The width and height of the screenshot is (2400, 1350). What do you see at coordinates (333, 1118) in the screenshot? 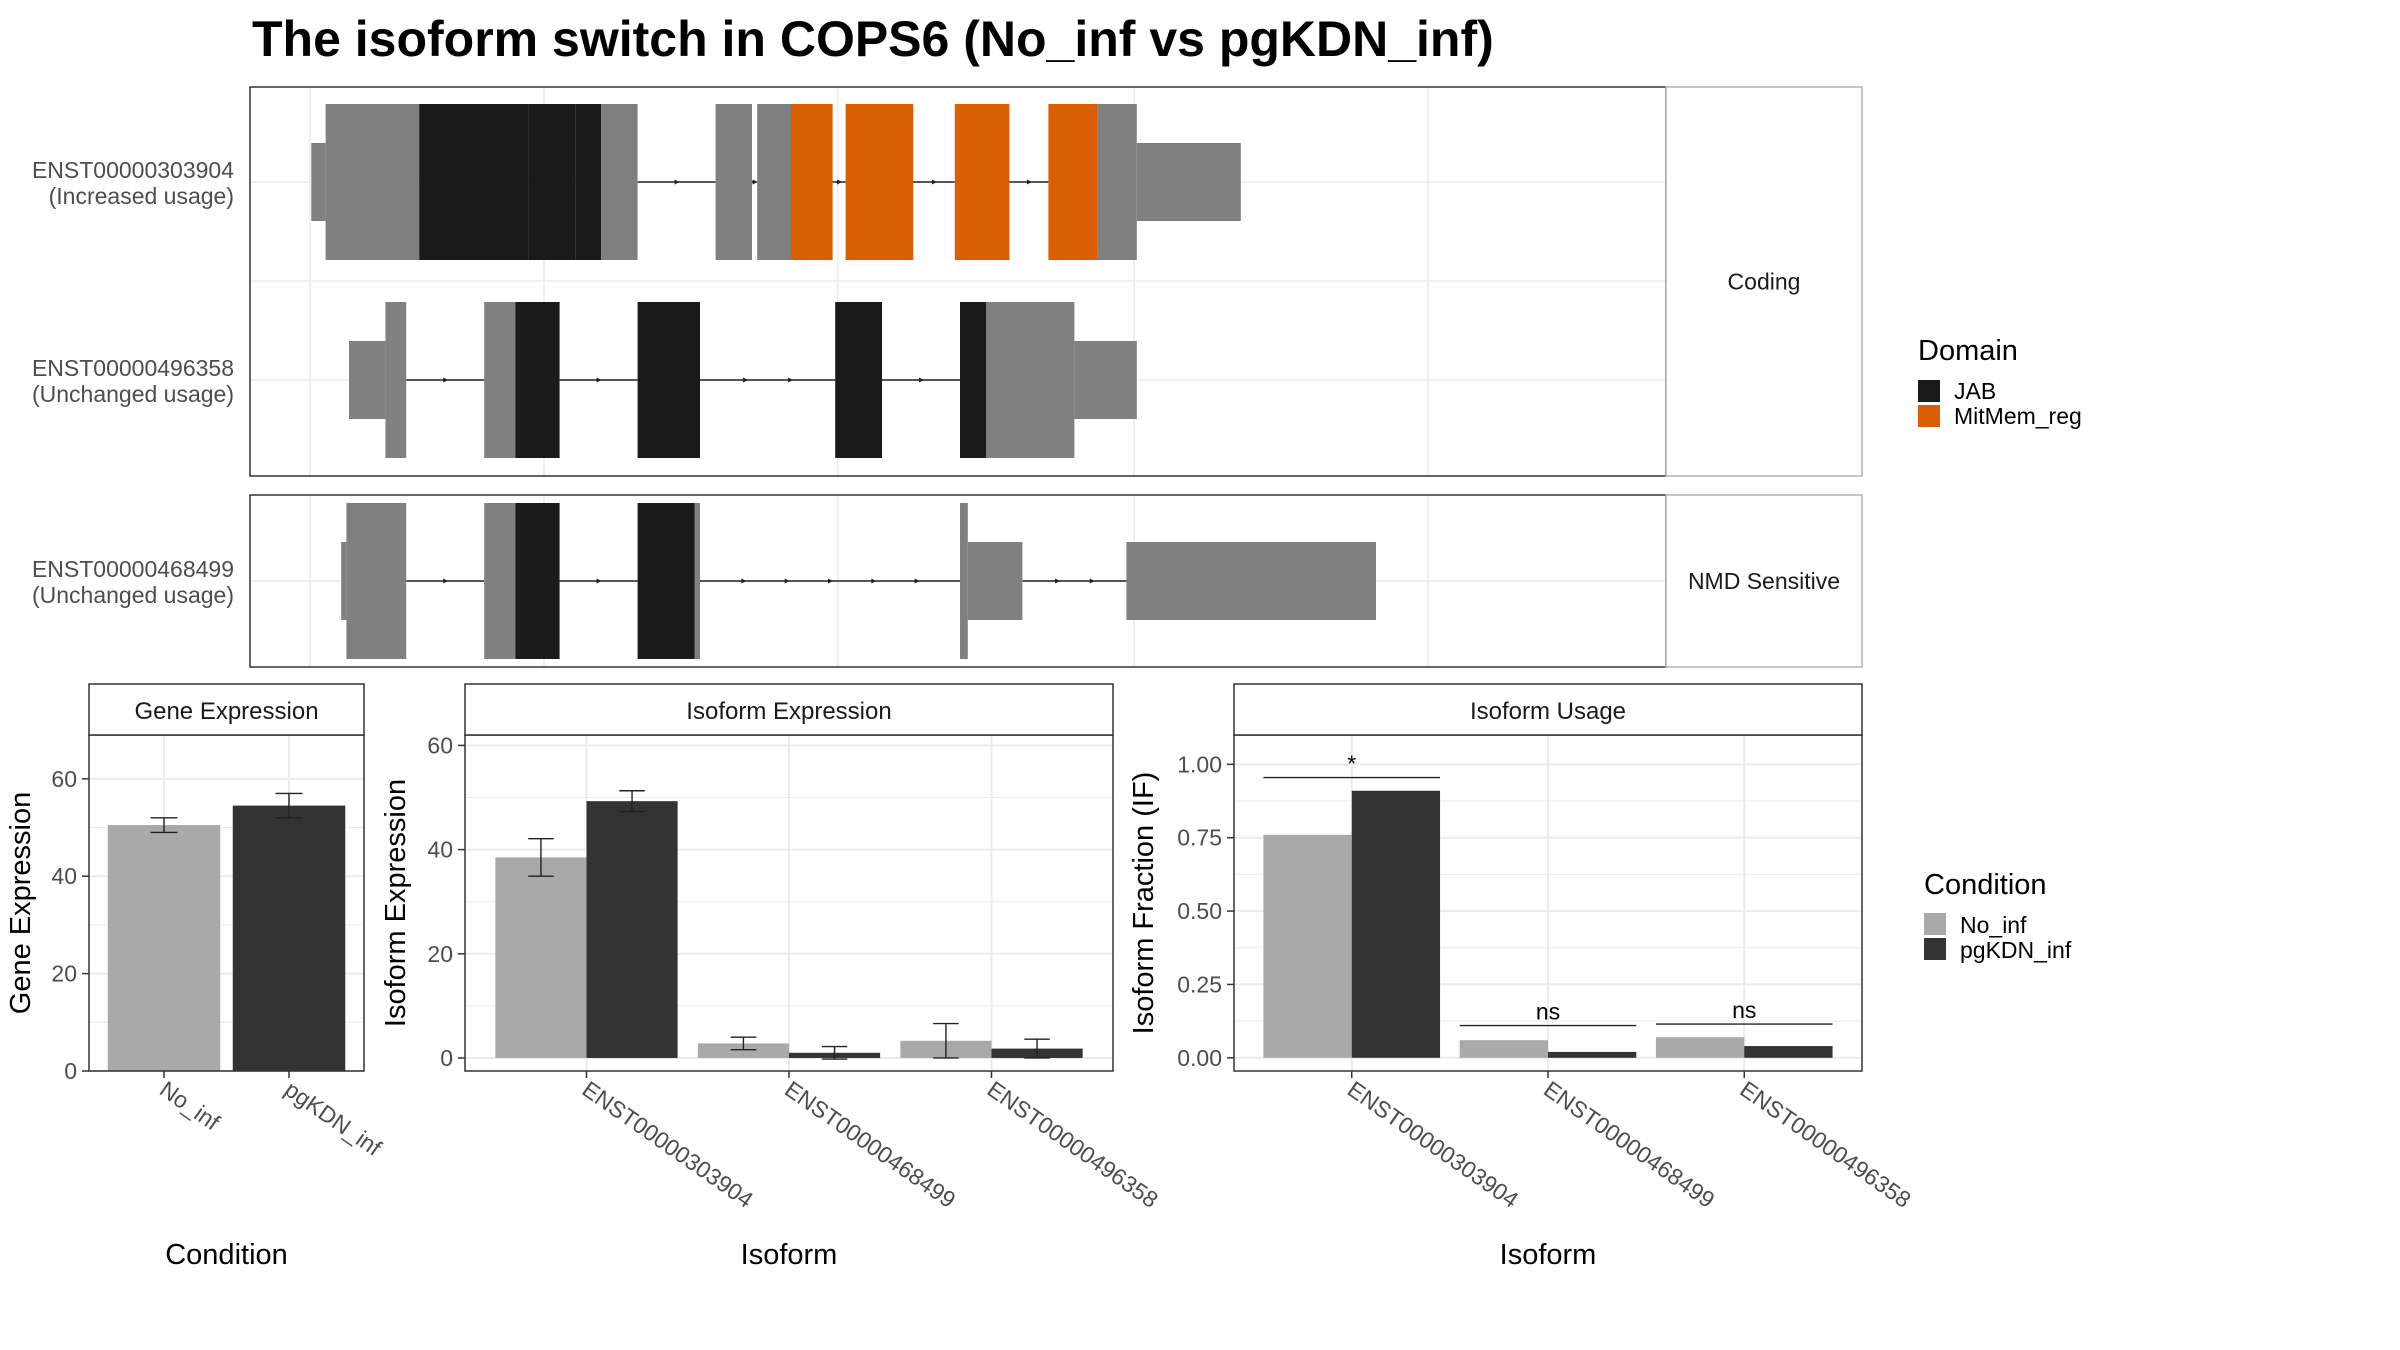
I see `x-tick-label: pgKDN_inf` at bounding box center [333, 1118].